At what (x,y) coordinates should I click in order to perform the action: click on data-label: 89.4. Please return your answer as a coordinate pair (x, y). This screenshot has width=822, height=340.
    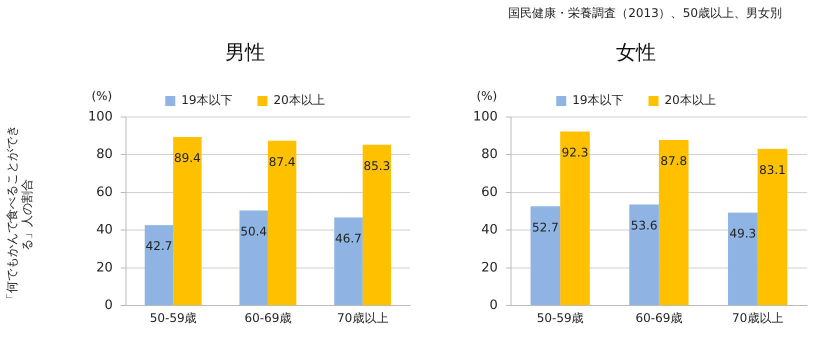
    Looking at the image, I should click on (187, 158).